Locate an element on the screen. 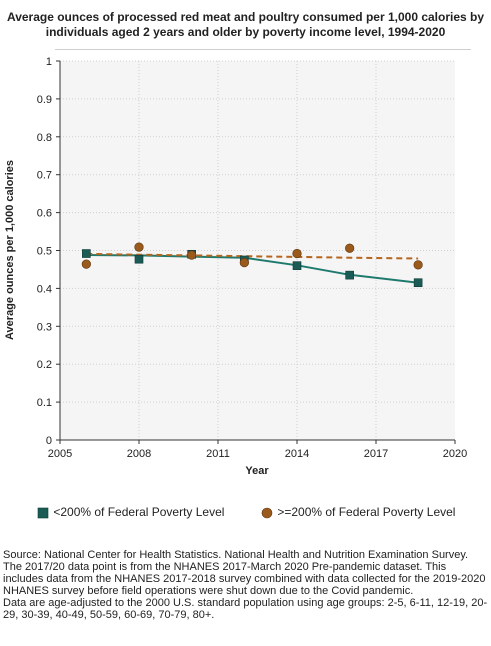  title-divider is located at coordinates (263, 49).